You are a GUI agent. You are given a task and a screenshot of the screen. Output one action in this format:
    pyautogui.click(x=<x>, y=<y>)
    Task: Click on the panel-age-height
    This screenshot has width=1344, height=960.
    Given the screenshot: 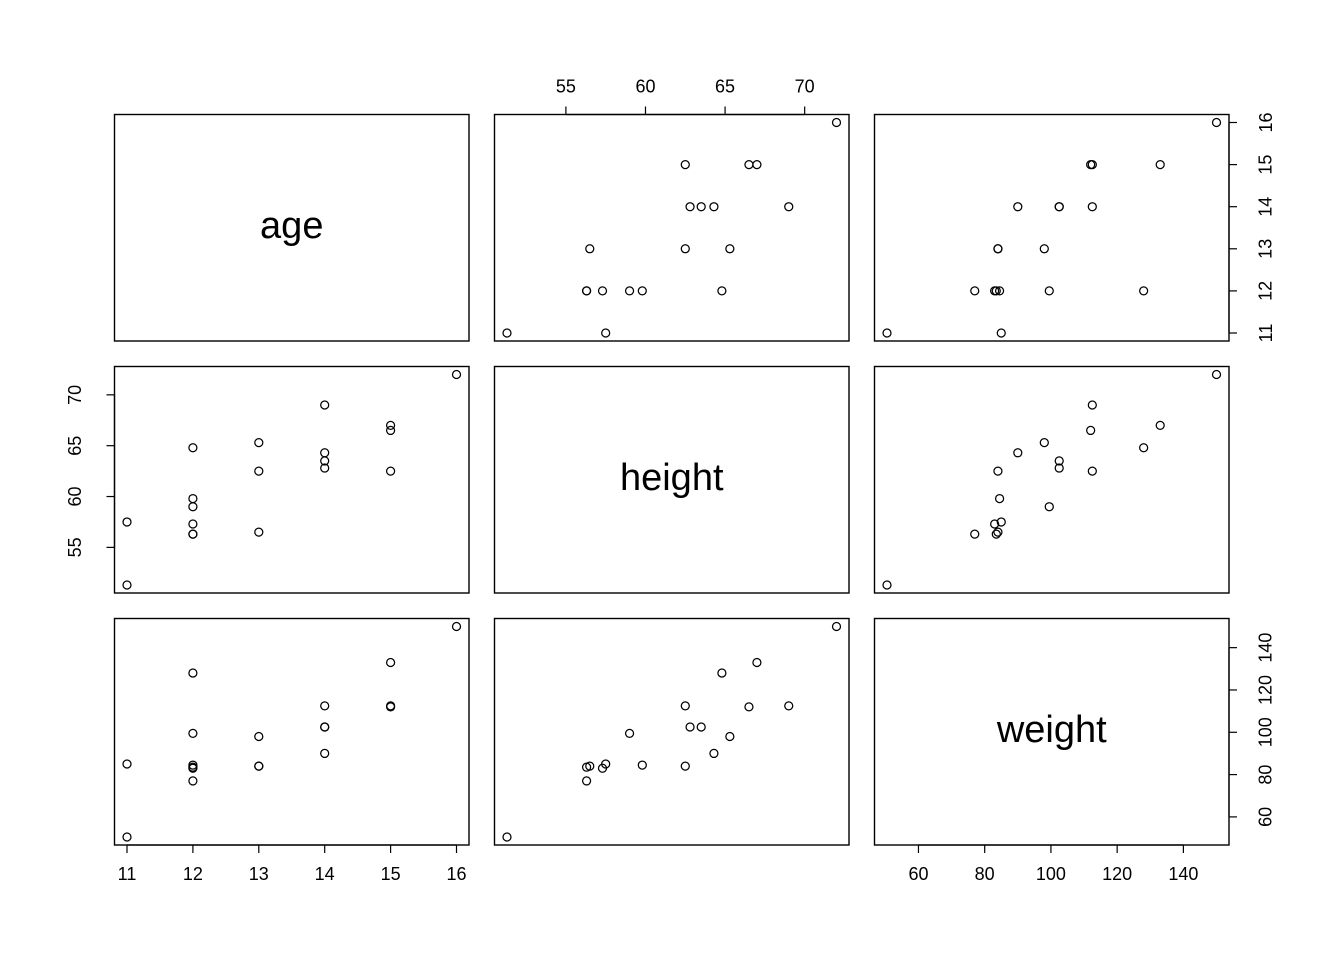 What is the action you would take?
    pyautogui.click(x=671, y=227)
    